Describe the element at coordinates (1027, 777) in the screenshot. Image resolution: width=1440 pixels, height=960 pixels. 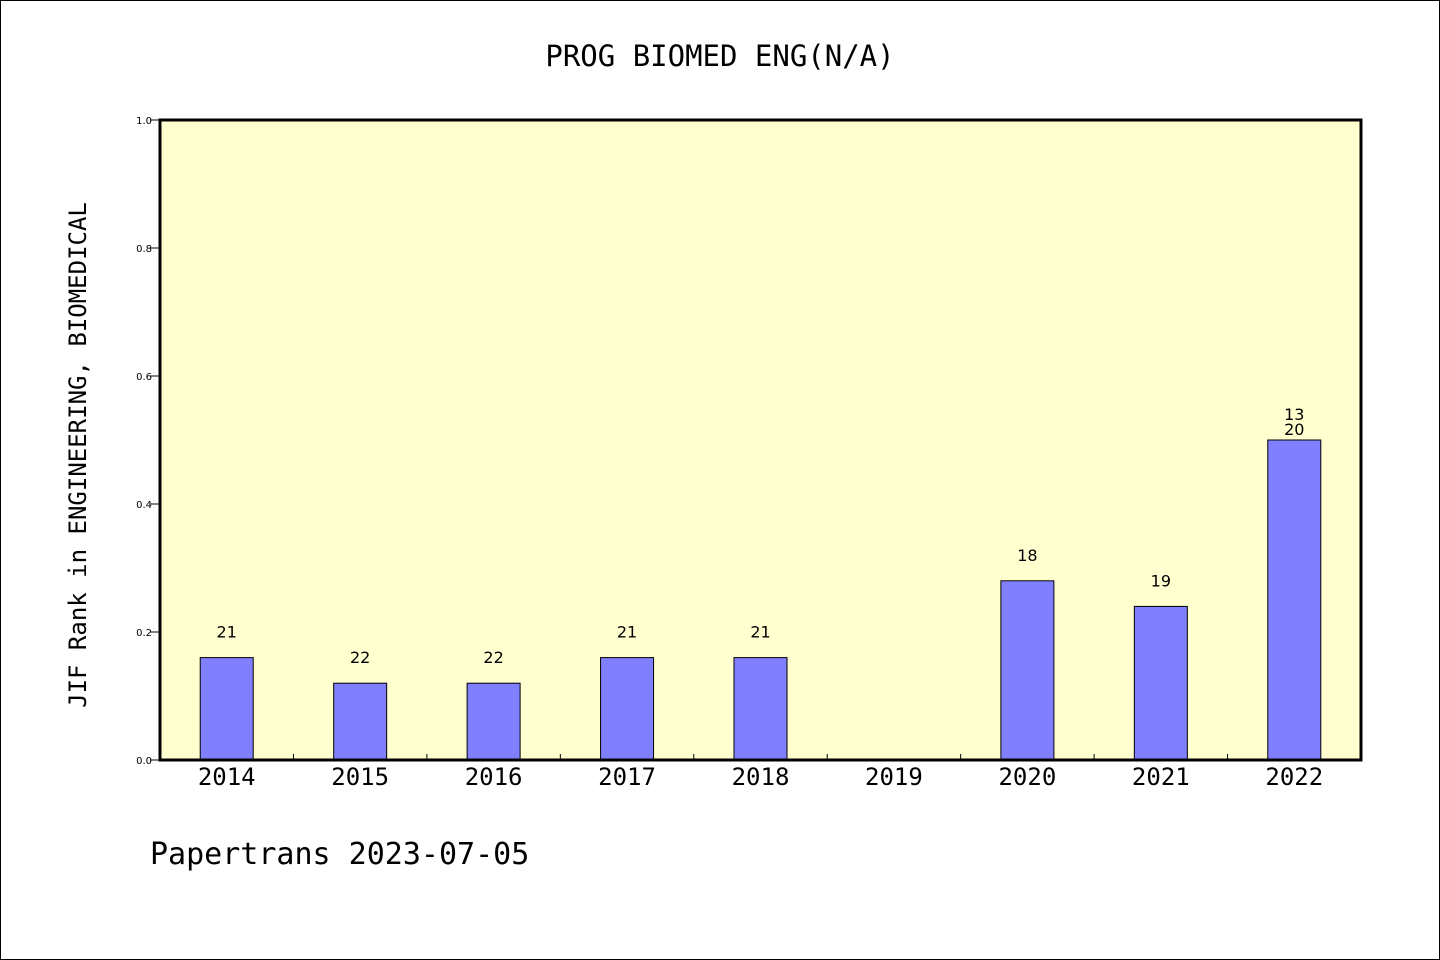
I see `x-tick-label: 2020` at that location.